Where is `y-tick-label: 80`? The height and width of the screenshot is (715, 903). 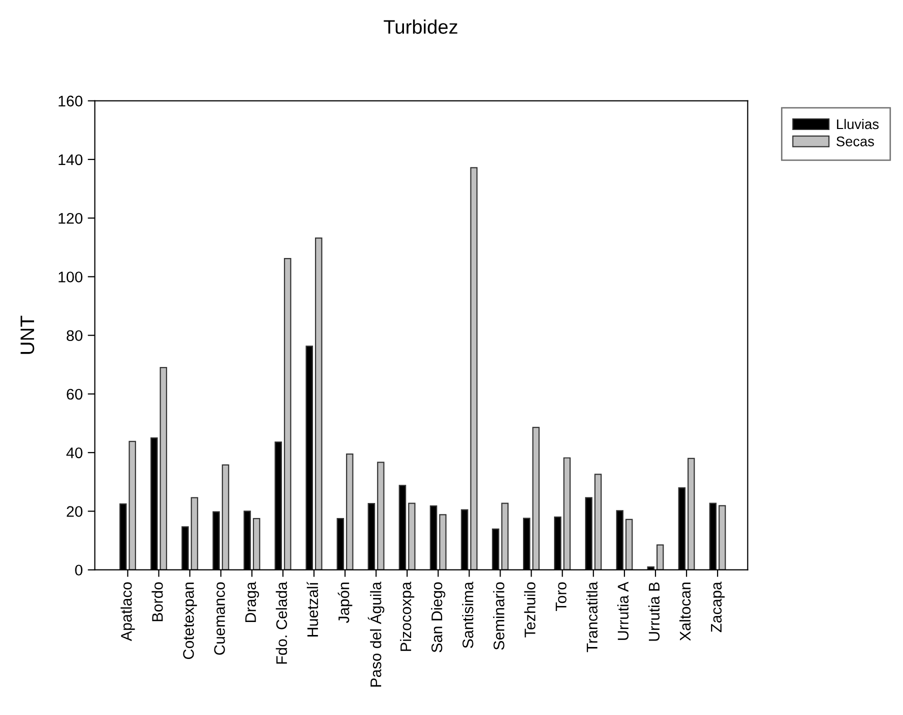 y-tick-label: 80 is located at coordinates (74, 336).